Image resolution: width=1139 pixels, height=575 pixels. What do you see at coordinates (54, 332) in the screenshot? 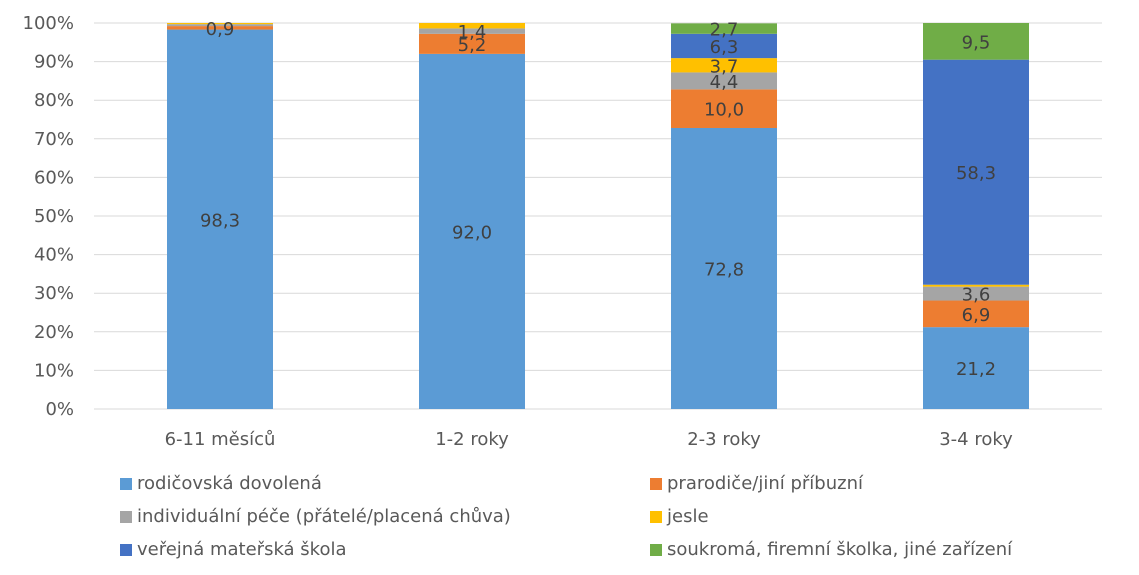
I see `y-tick-label: 20%` at bounding box center [54, 332].